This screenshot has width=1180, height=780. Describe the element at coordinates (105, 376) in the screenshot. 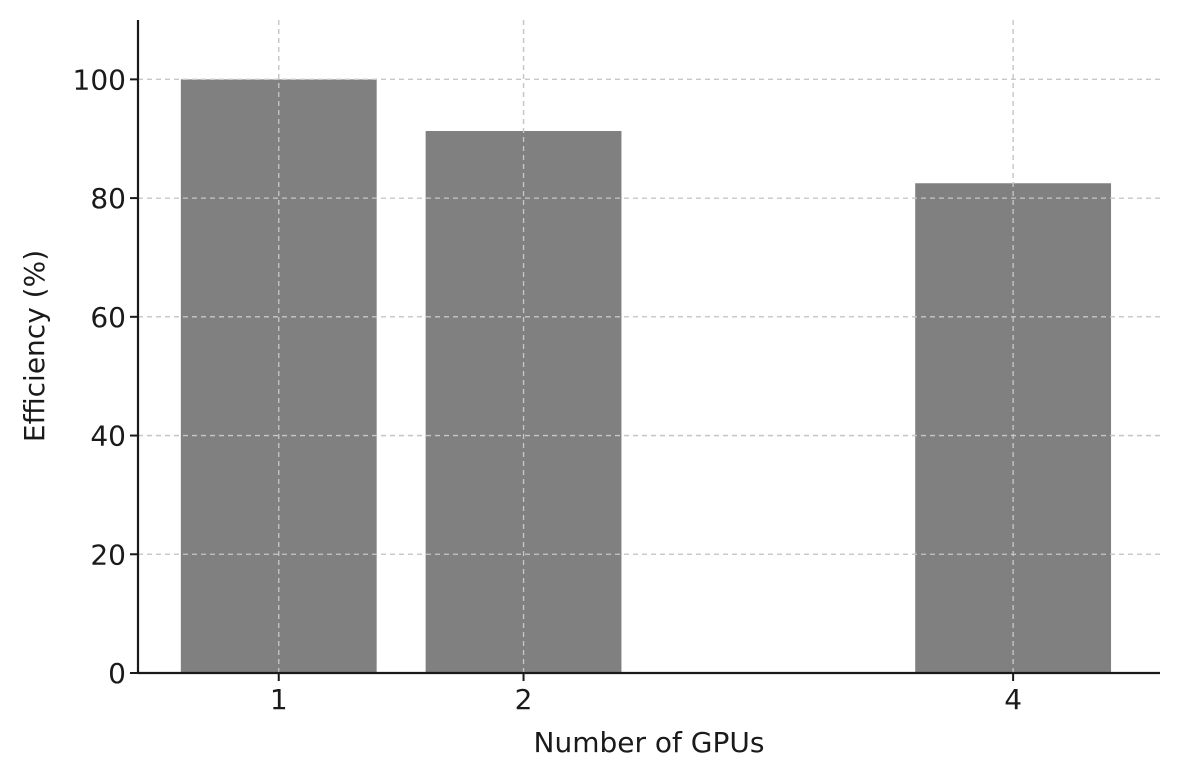

I see `y-ticks: 0 20 40 60 80 100` at that location.